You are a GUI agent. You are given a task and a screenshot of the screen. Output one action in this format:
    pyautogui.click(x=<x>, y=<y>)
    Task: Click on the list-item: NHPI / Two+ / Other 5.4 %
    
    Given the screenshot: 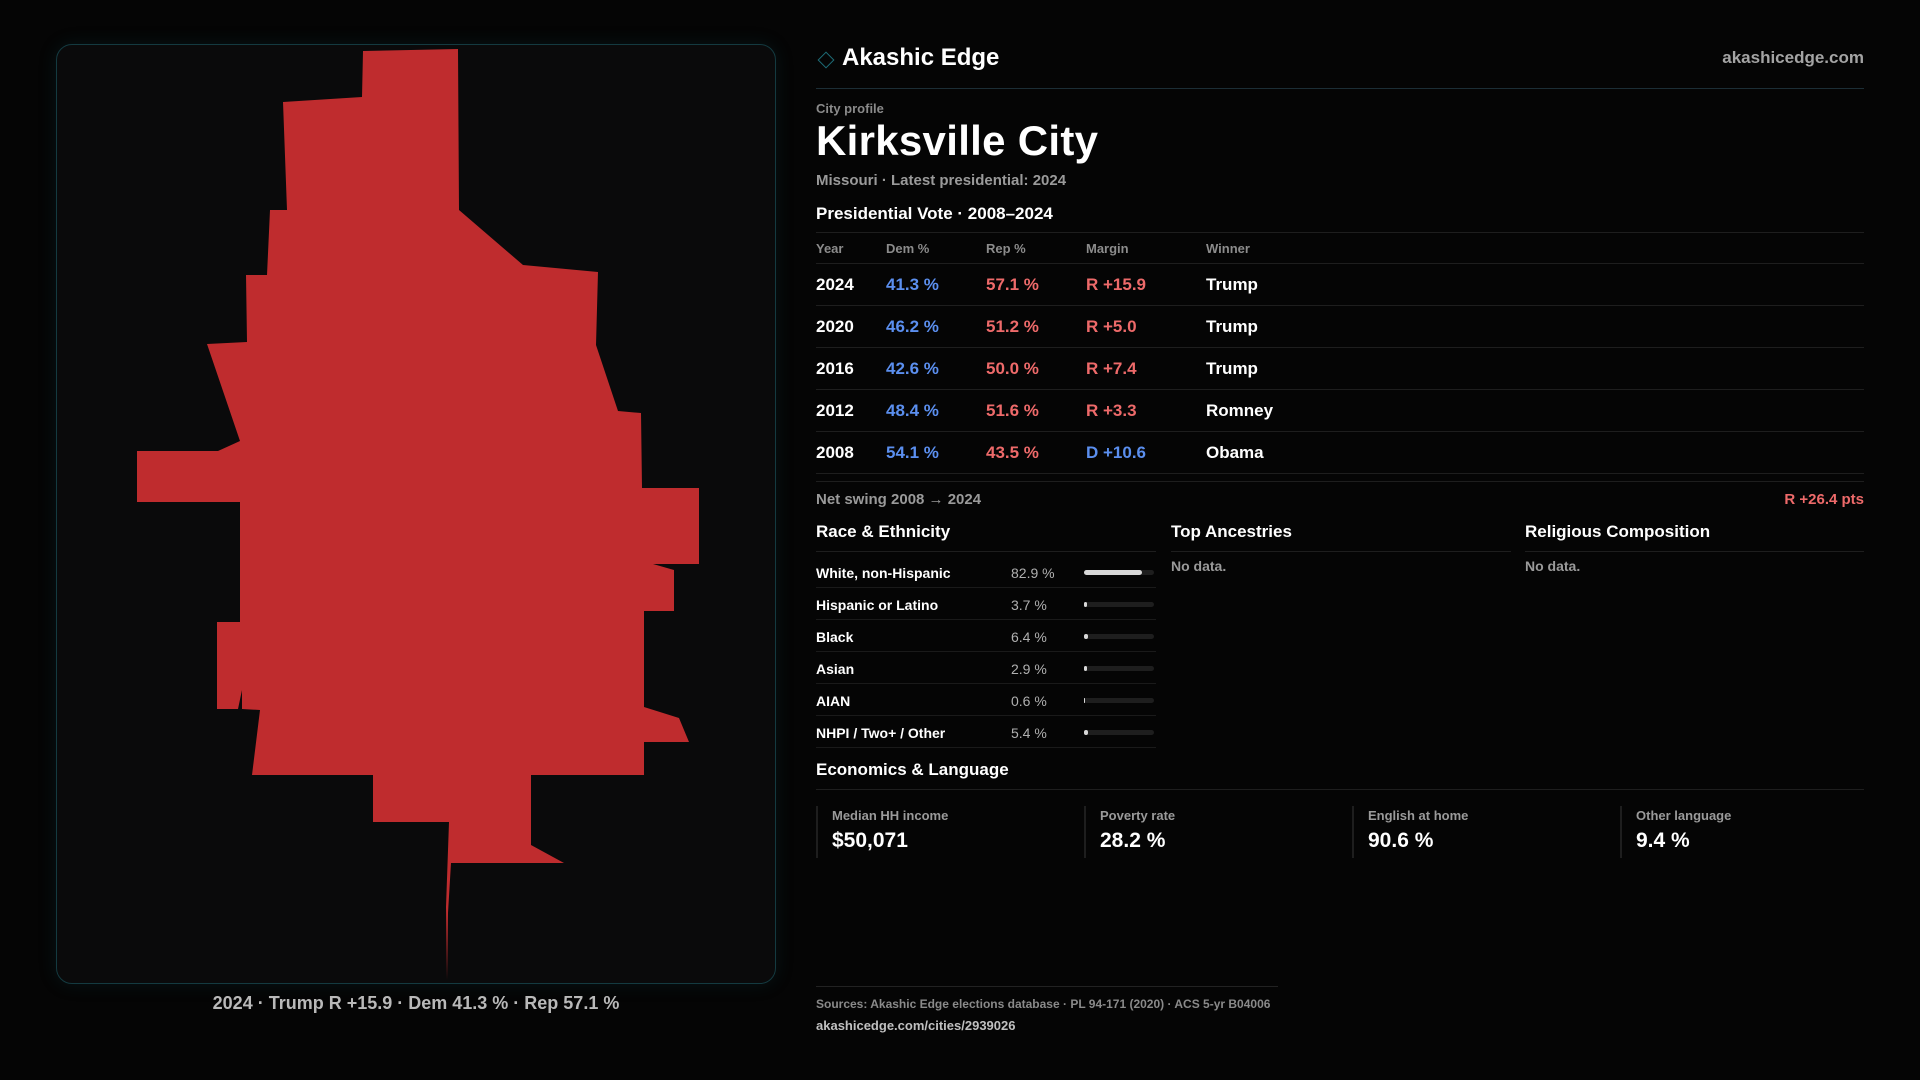 What is the action you would take?
    pyautogui.click(x=986, y=732)
    